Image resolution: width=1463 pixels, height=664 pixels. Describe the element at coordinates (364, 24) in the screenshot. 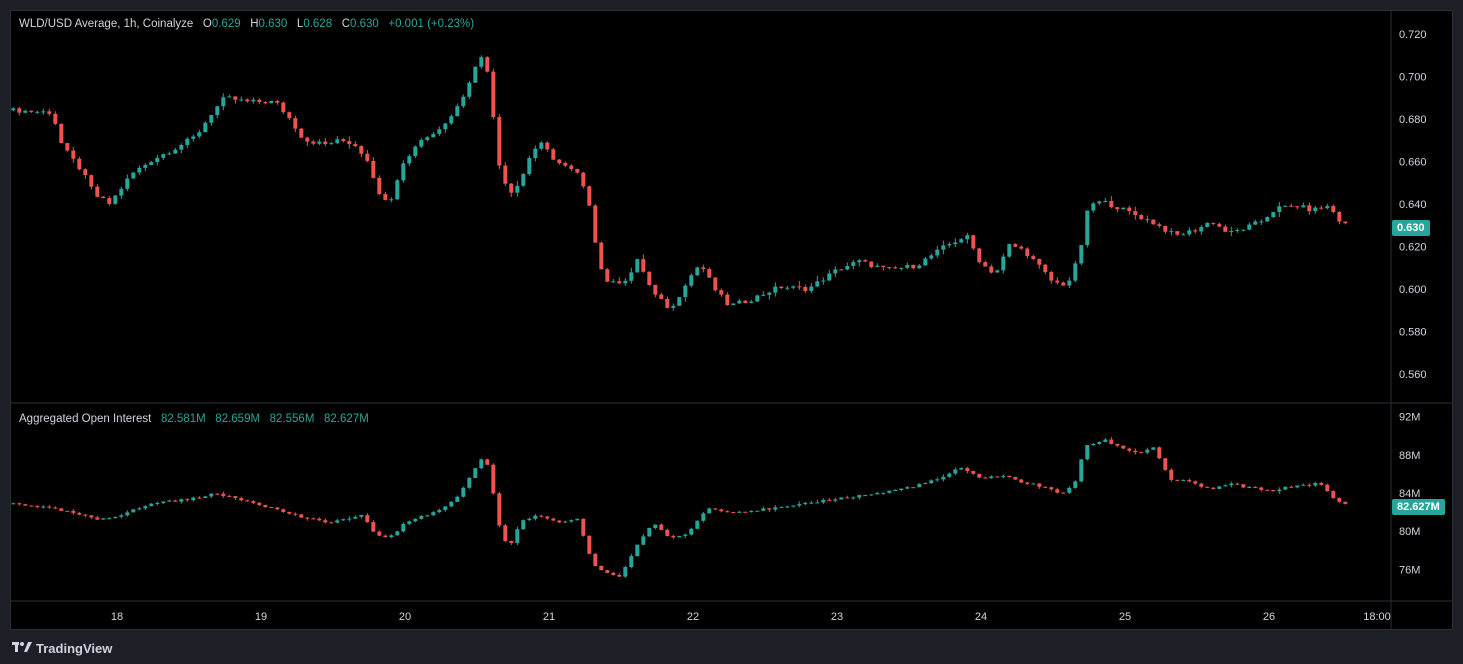

I see `close-value: 0.630` at that location.